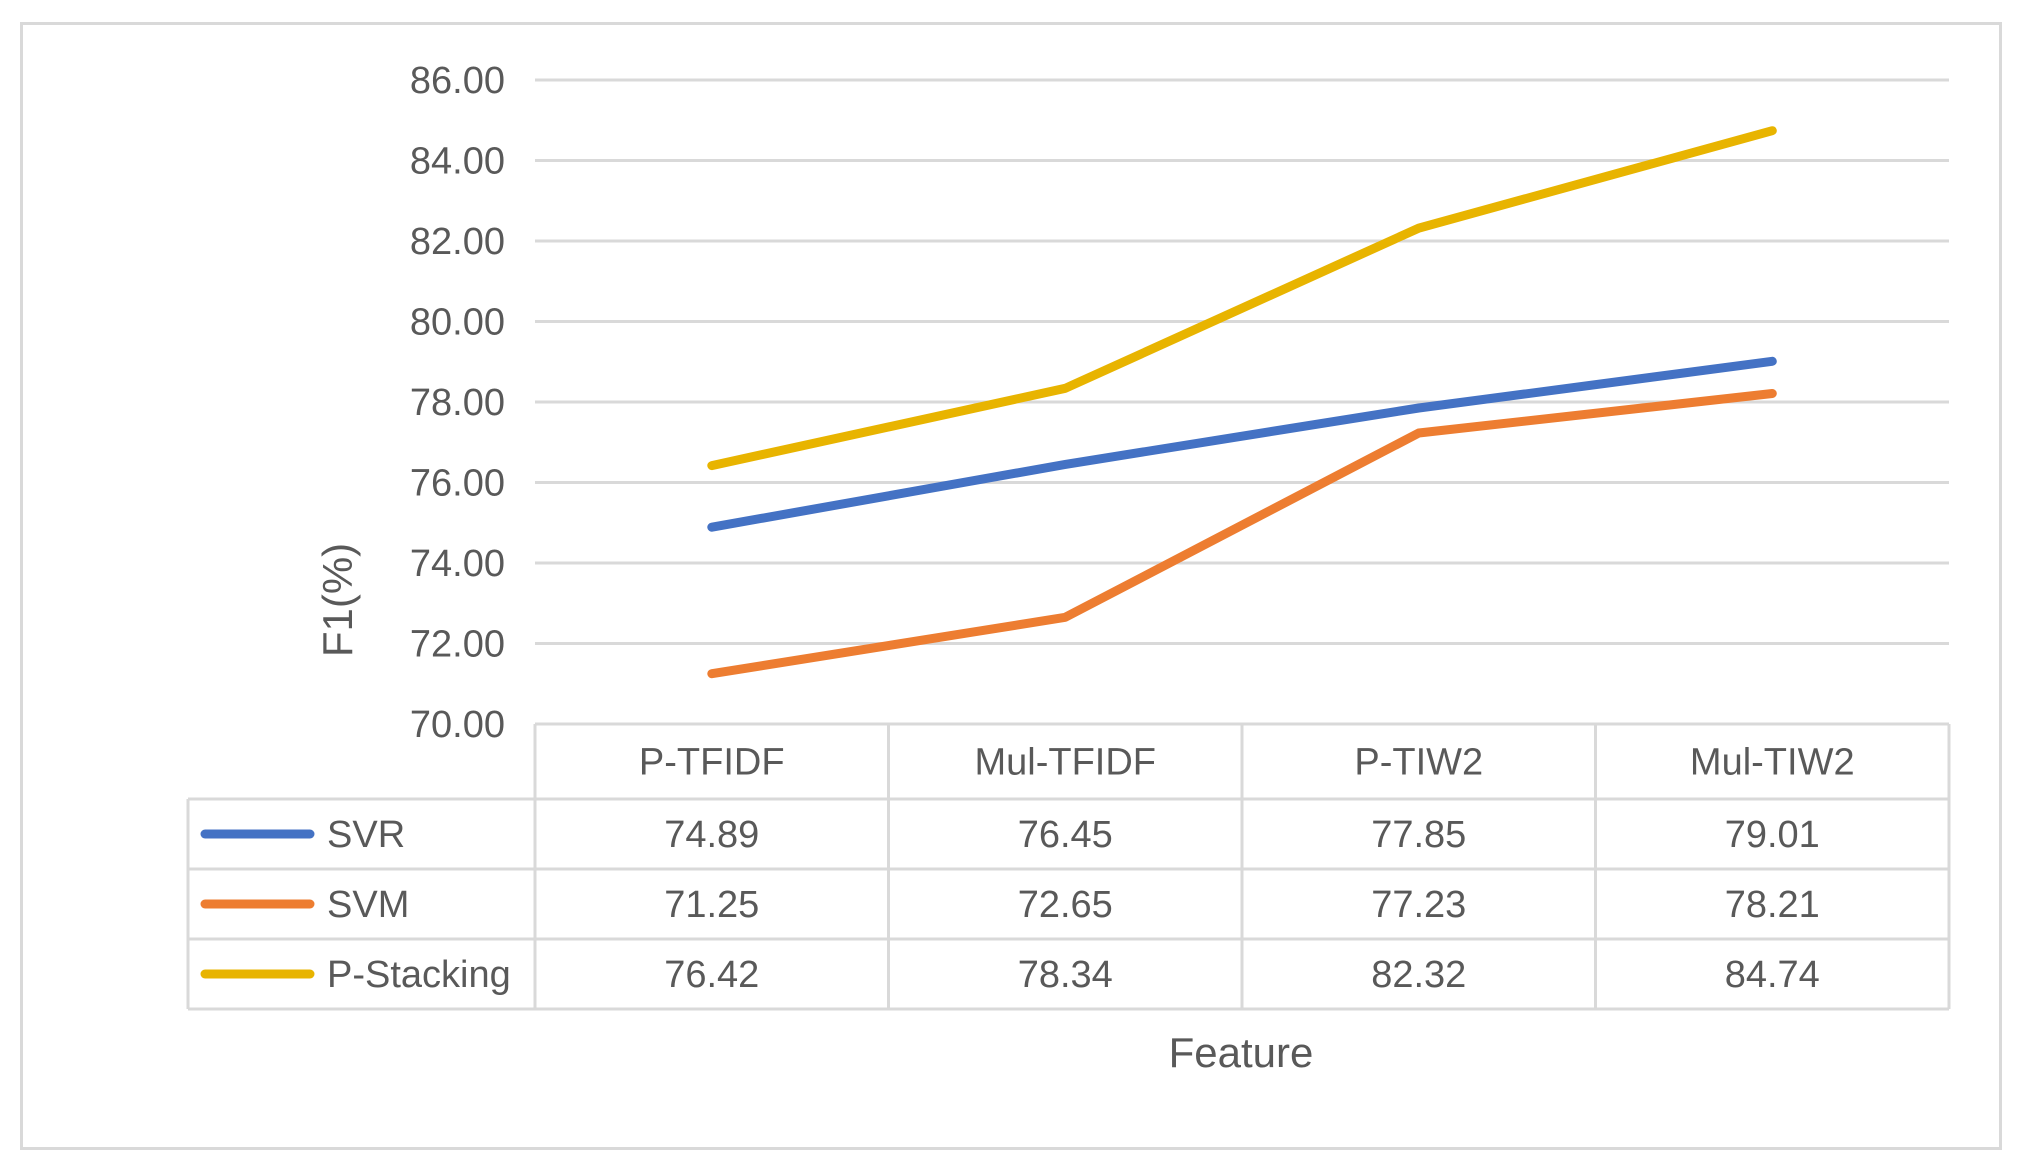 This screenshot has height=1173, width=2022. What do you see at coordinates (457, 645) in the screenshot?
I see `y-tick-label: 72.00` at bounding box center [457, 645].